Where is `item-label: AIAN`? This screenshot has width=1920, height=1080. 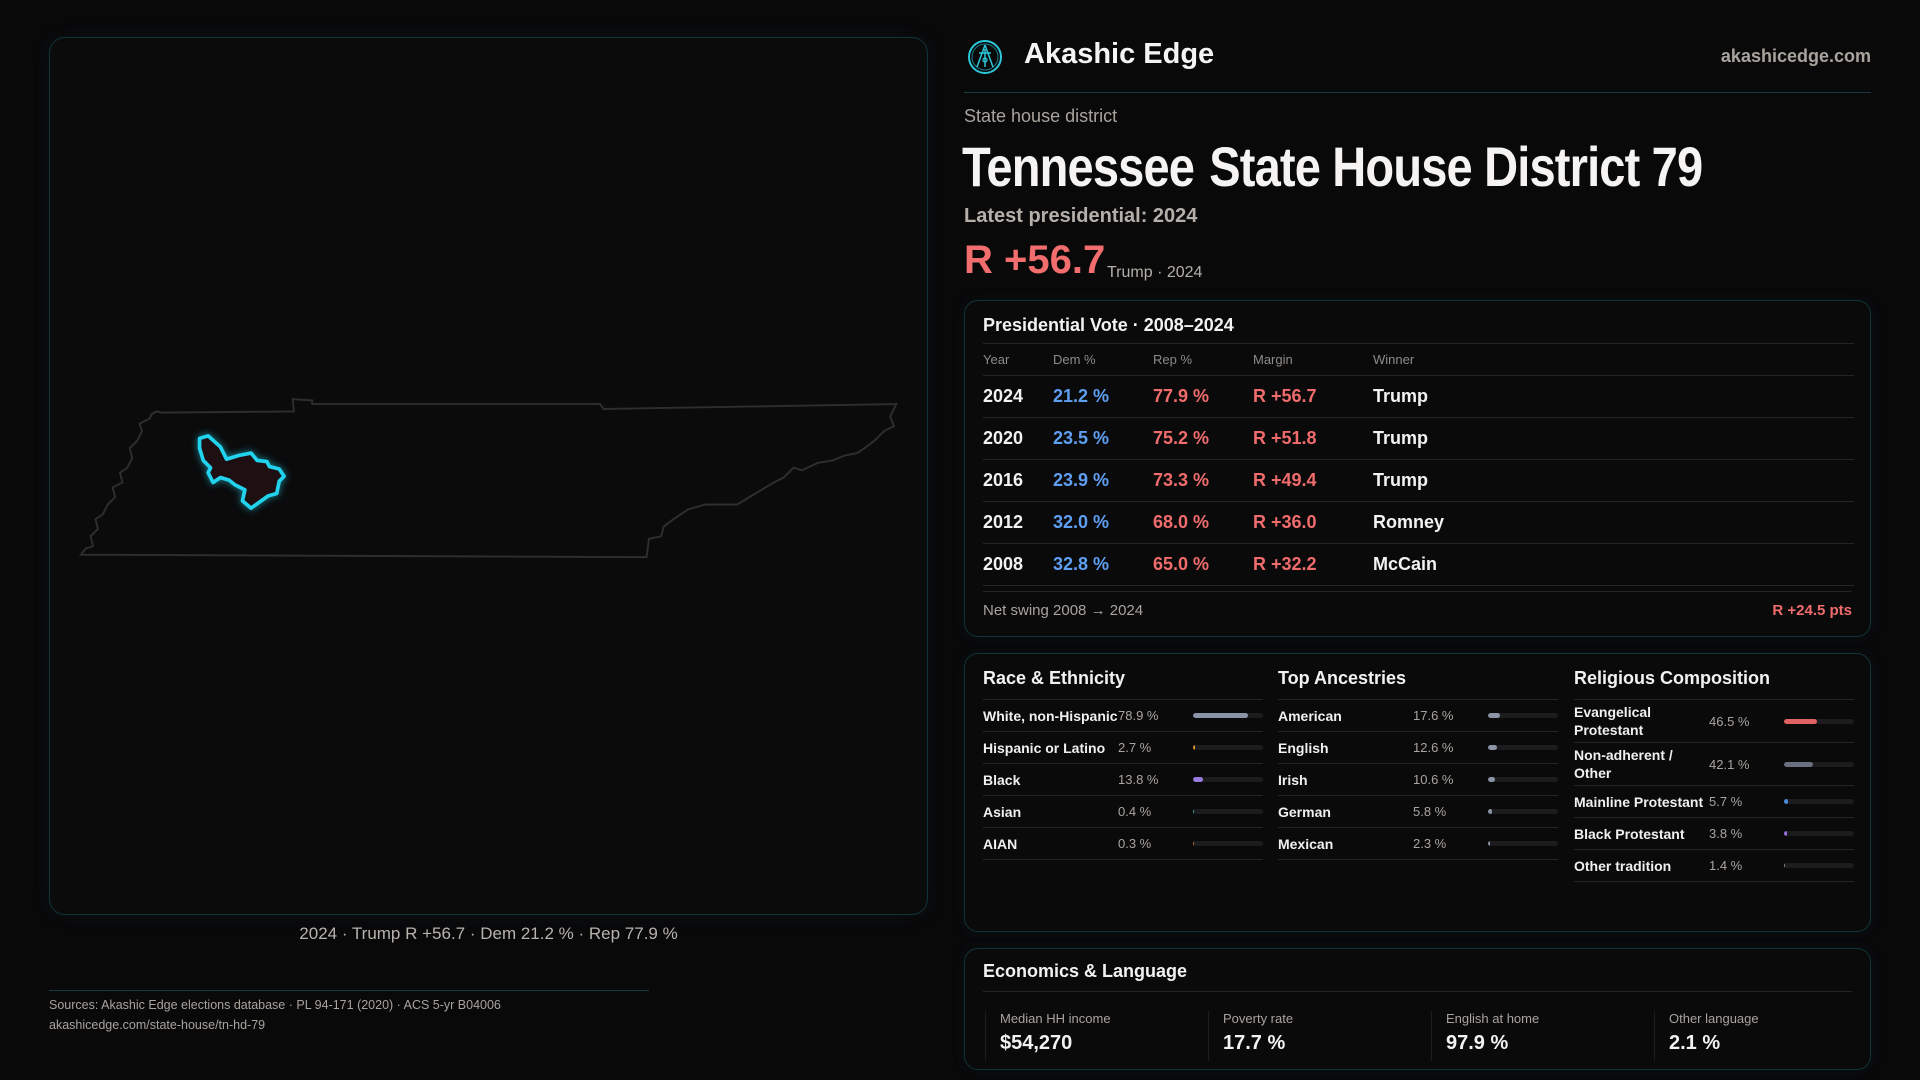
item-label: AIAN is located at coordinates (1000, 843).